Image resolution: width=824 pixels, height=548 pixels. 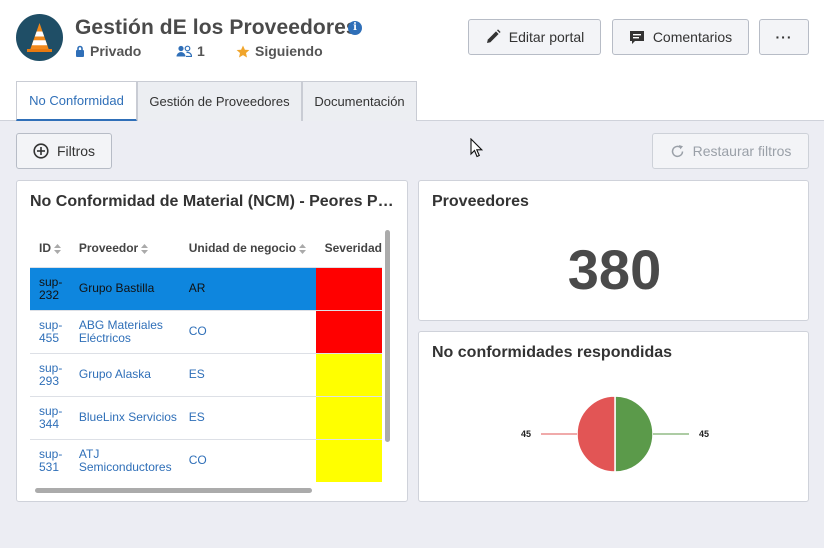 I want to click on plus-circle-icon, so click(x=41, y=151).